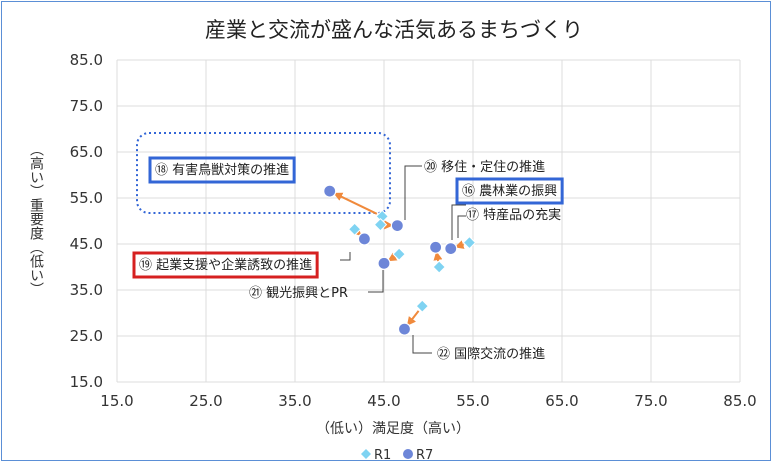 Image resolution: width=774 pixels, height=464 pixels. What do you see at coordinates (382, 455) in the screenshot?
I see `legend-label: R1` at bounding box center [382, 455].